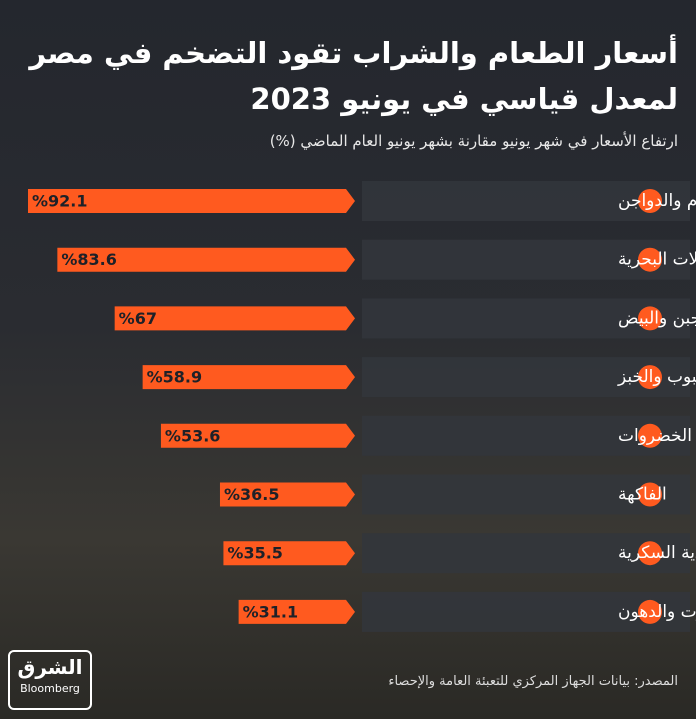 This screenshot has width=696, height=719. I want to click on category-label: الحبوب والخبز, so click(656, 377).